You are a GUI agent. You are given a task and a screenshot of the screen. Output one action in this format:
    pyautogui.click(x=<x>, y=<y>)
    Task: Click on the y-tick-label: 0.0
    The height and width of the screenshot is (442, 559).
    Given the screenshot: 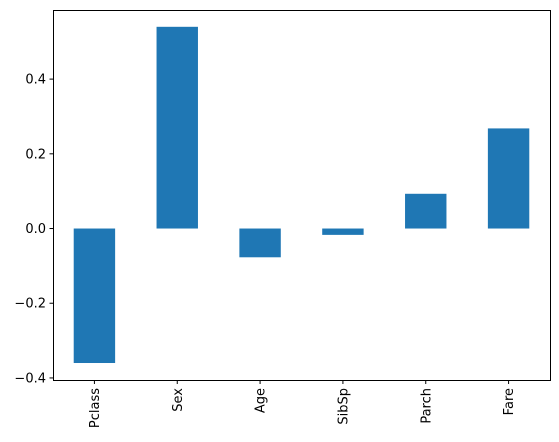 What is the action you would take?
    pyautogui.click(x=35, y=229)
    